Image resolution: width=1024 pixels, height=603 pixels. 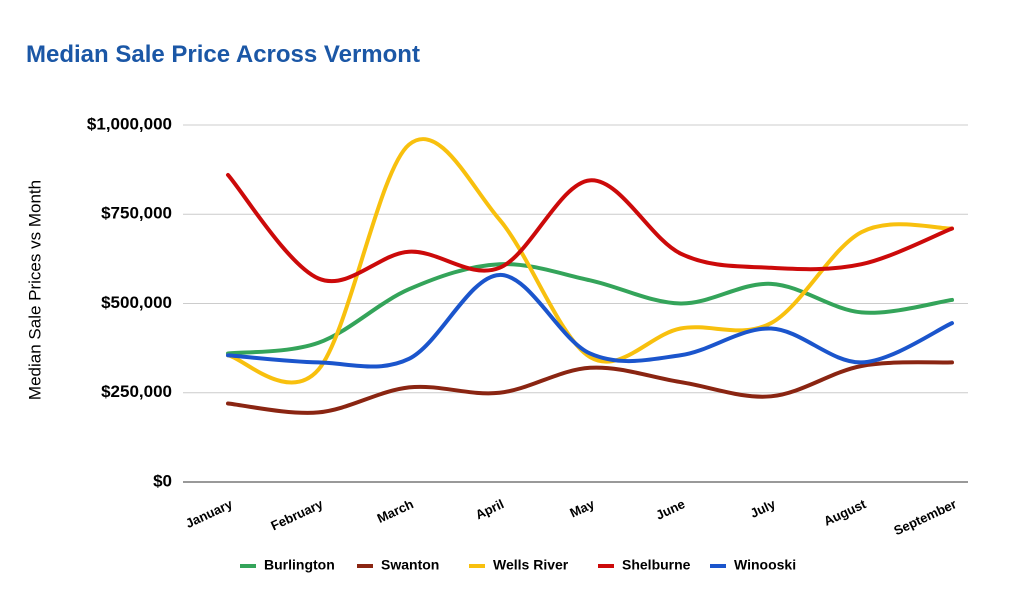 I want to click on y-tick-label: $500,000, so click(x=136, y=302).